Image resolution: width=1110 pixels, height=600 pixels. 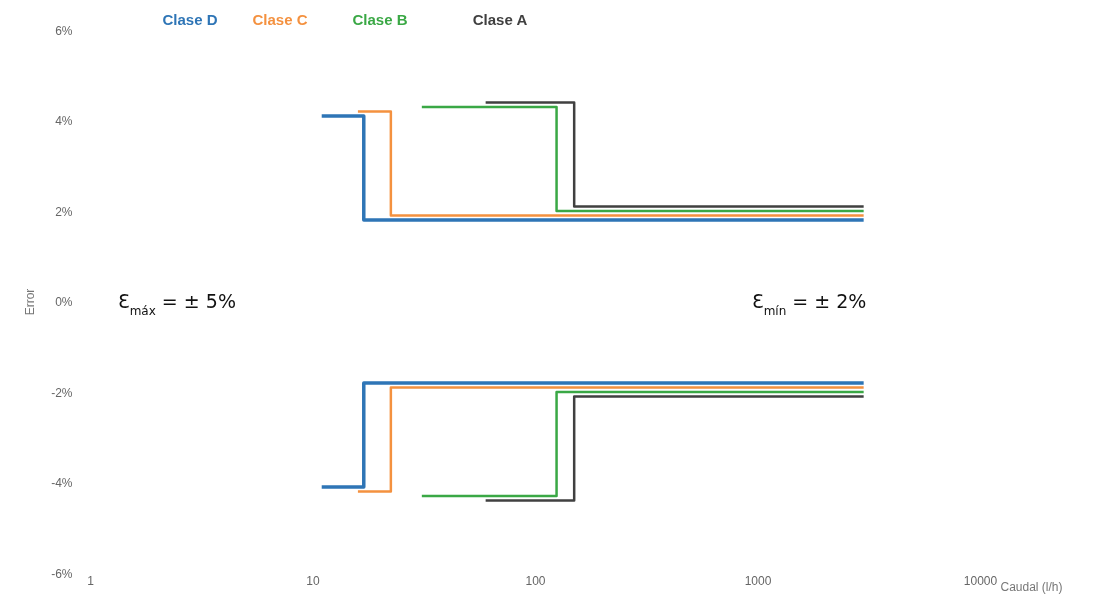 I want to click on text: Clase C, so click(x=280, y=19).